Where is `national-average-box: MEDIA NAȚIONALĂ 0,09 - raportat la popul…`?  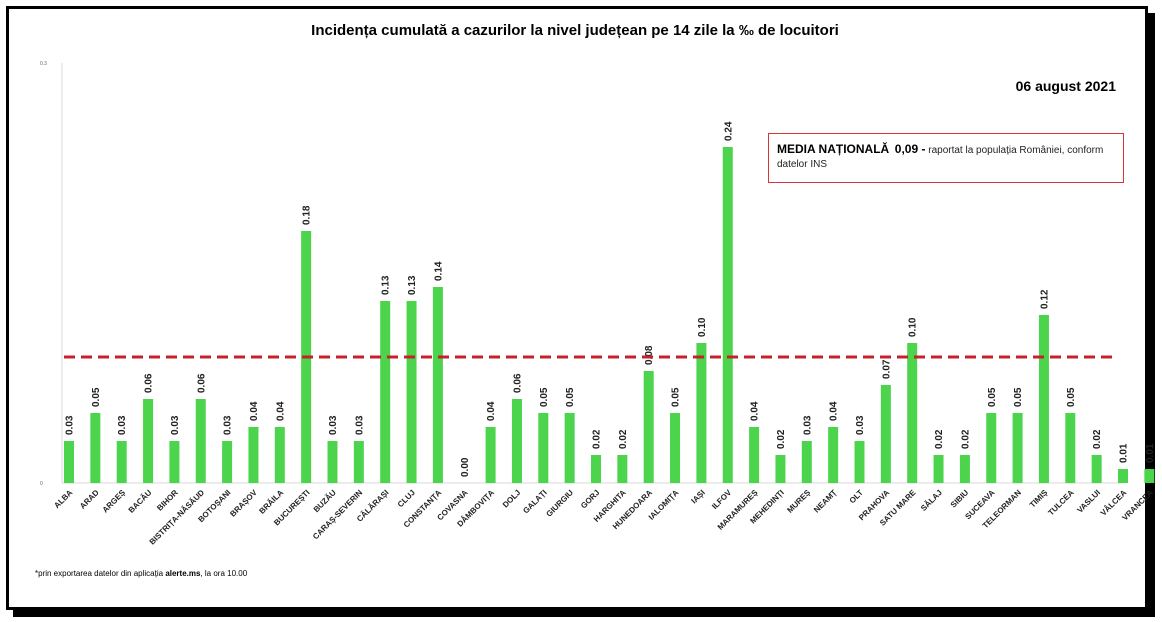 national-average-box: MEDIA NAȚIONALĂ 0,09 - raportat la popul… is located at coordinates (946, 158).